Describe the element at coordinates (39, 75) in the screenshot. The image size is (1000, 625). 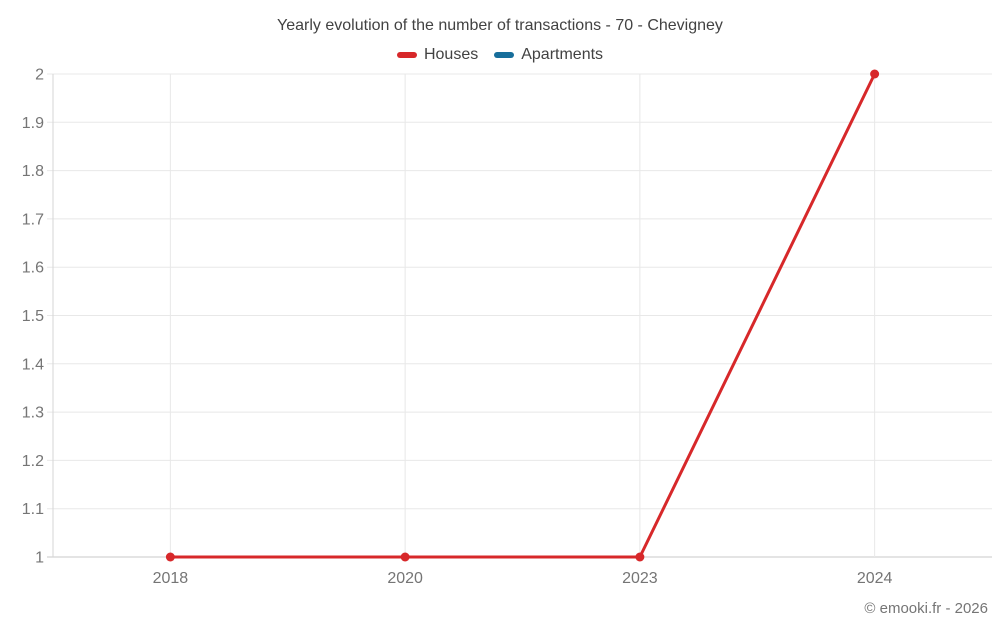
I see `y-tick-label: 2` at that location.